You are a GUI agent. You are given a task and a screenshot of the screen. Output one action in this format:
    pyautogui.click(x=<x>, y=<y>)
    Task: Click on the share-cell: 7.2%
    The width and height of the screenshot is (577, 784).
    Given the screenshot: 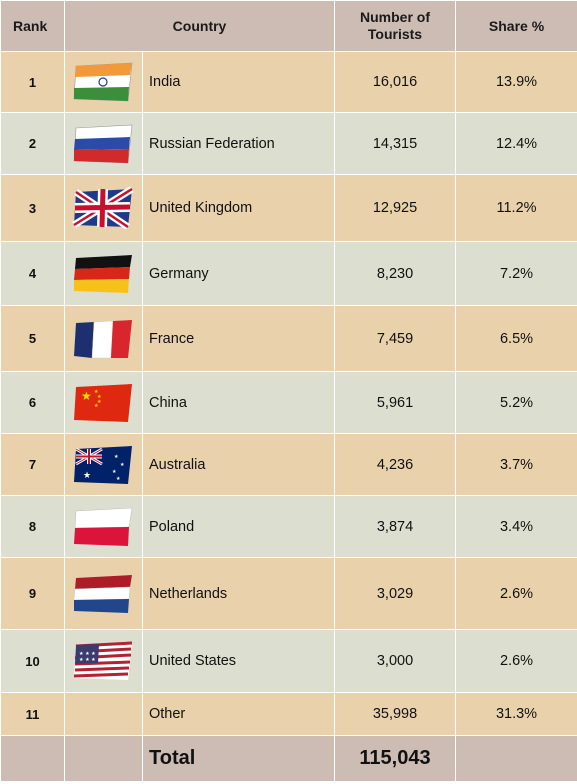 What is the action you would take?
    pyautogui.click(x=516, y=273)
    